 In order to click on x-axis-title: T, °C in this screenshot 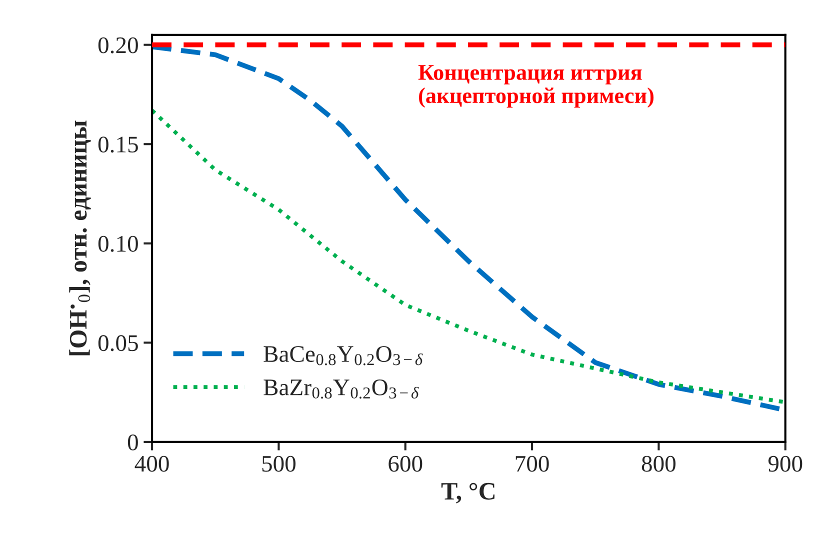, I will do `click(467, 493)`.